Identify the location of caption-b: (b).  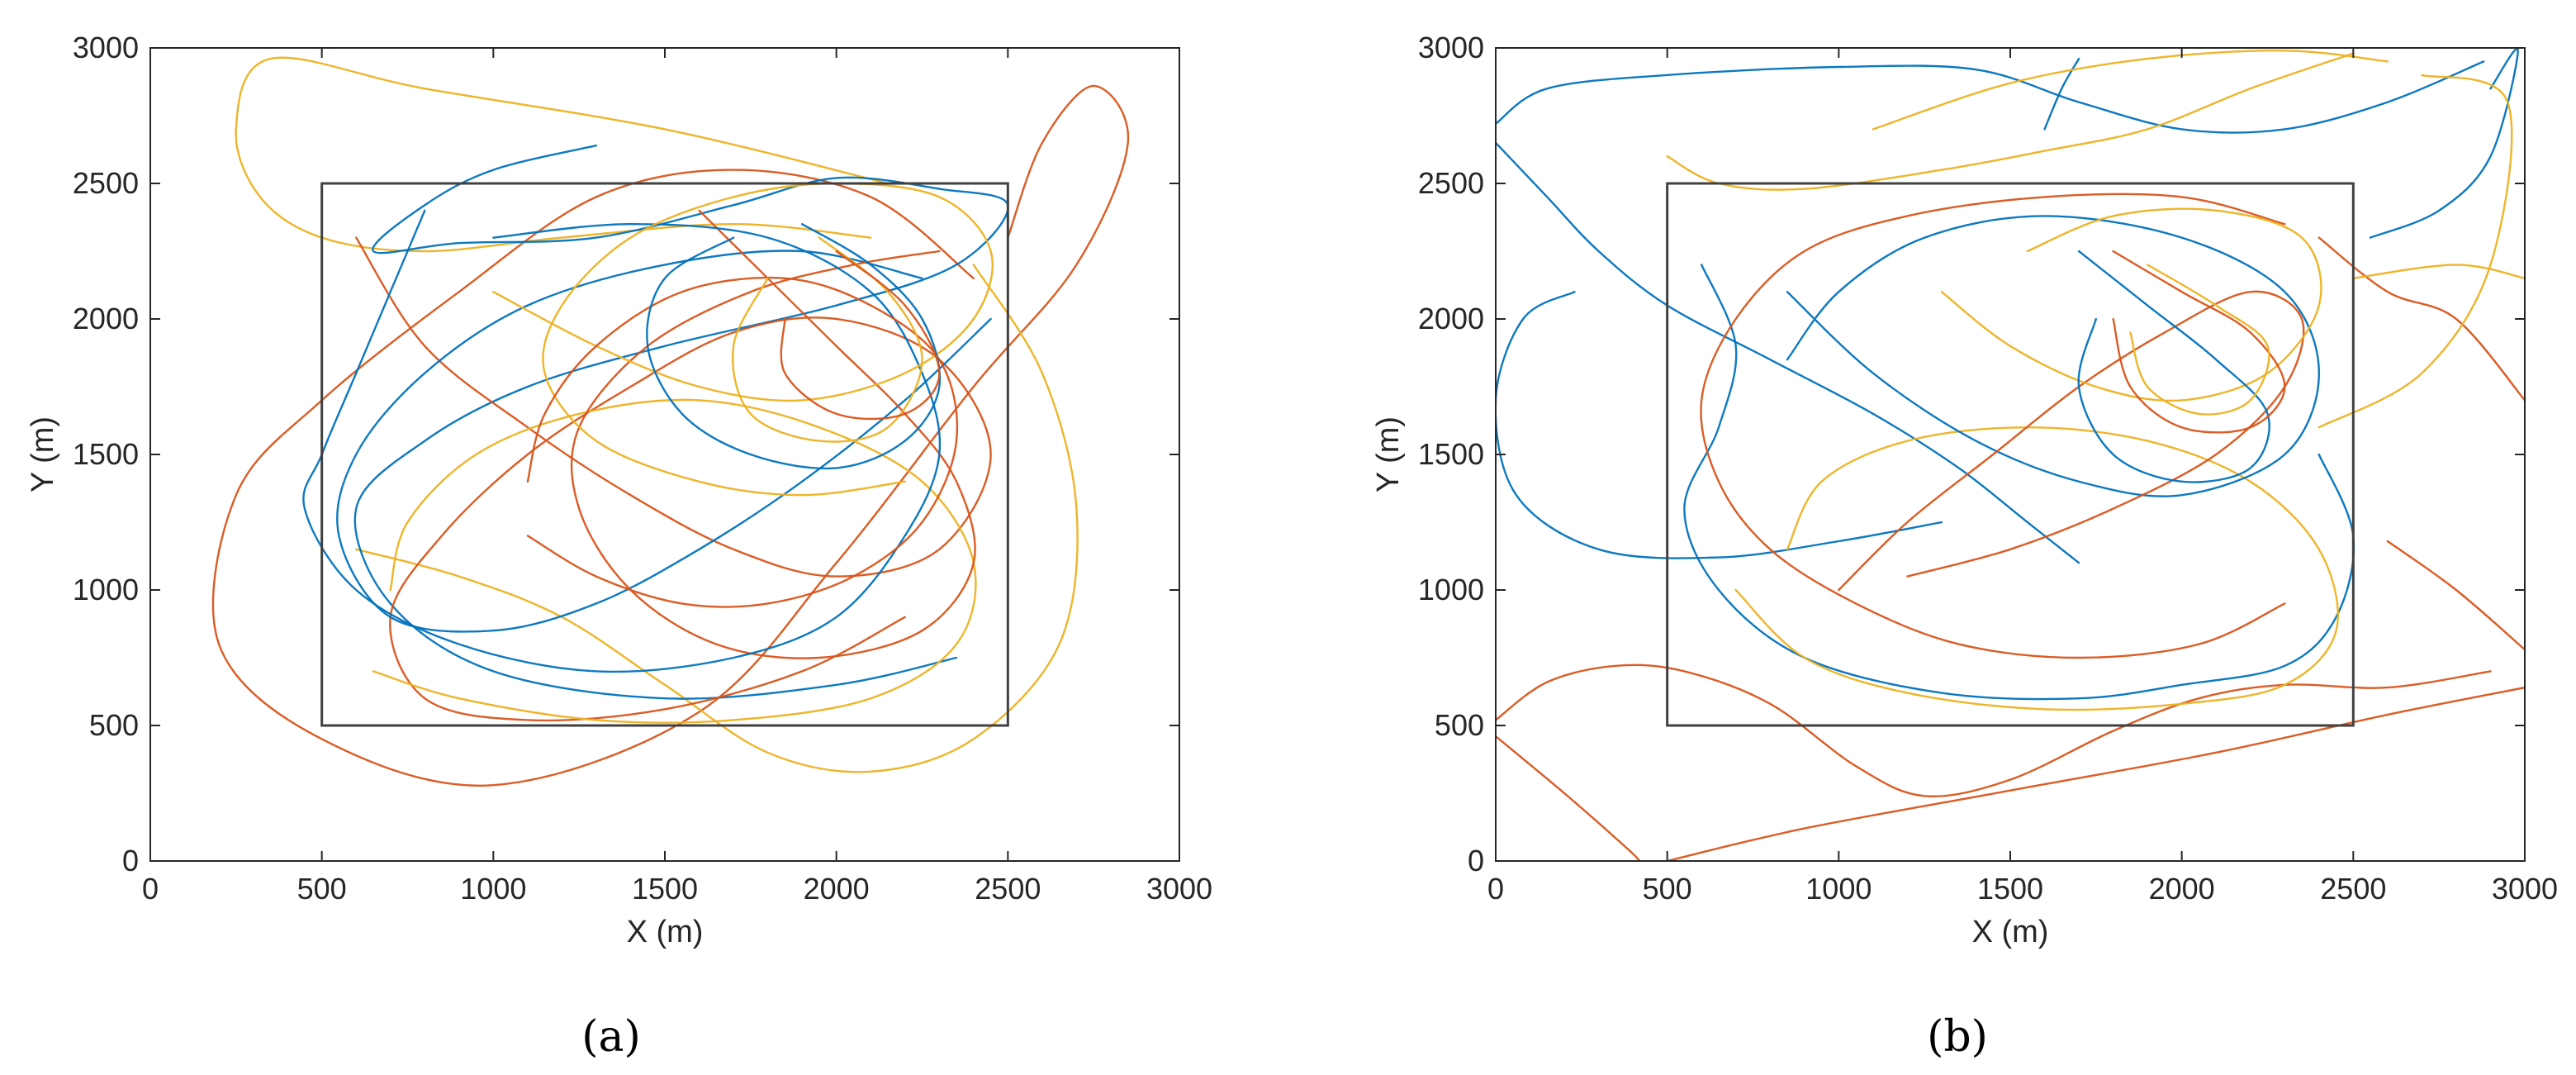
(1957, 1037).